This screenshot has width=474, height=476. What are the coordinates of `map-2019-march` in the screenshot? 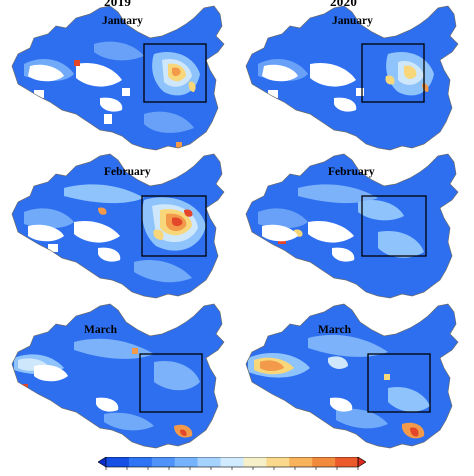 It's located at (118, 376).